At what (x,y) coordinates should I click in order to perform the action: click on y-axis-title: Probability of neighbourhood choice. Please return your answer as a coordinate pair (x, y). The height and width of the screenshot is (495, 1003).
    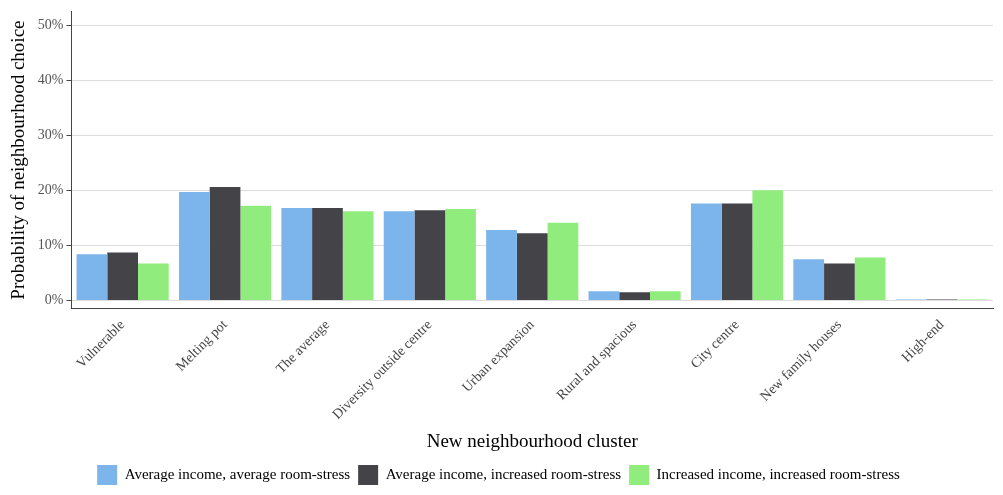
    Looking at the image, I should click on (18, 160).